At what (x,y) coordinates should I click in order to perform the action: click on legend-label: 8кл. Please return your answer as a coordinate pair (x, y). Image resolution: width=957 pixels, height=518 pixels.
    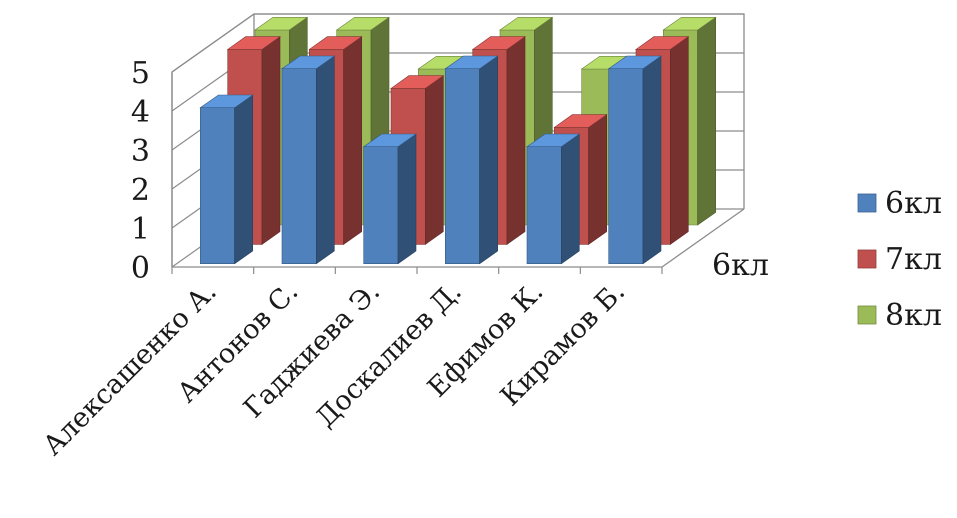
    Looking at the image, I should click on (913, 315).